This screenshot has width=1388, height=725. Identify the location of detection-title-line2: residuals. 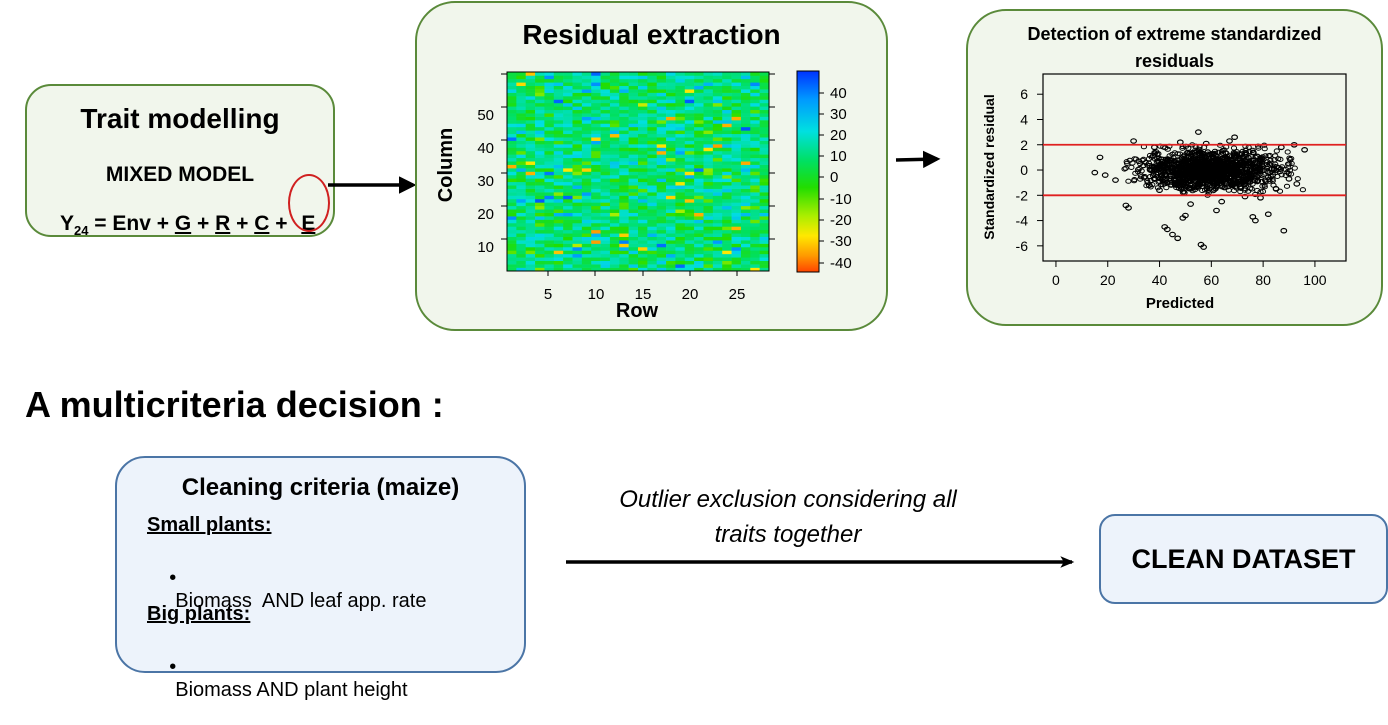
(1174, 61).